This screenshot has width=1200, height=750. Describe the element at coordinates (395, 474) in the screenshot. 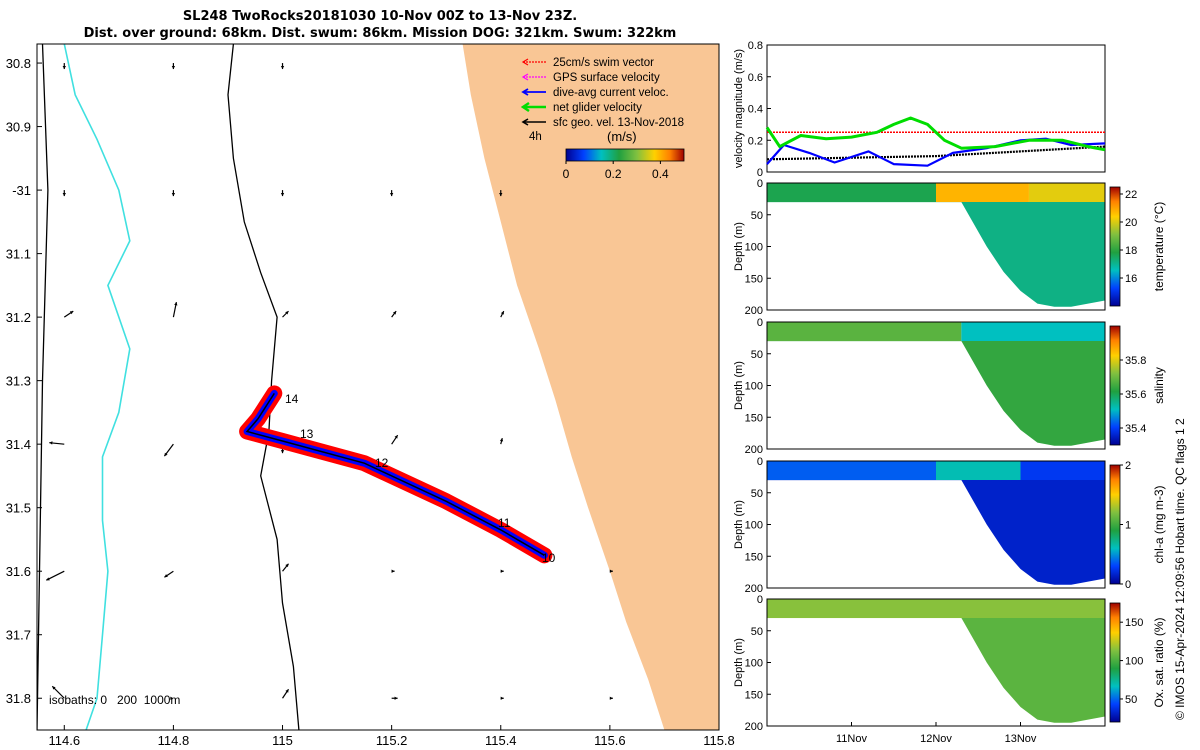

I see `dive-average-track` at that location.